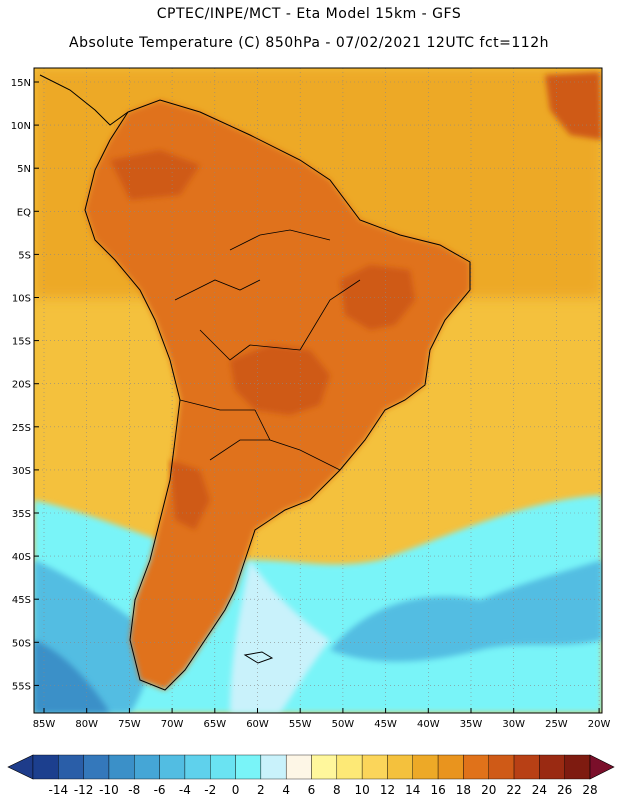  What do you see at coordinates (312, 790) in the screenshot?
I see `colorbar-label: 6` at bounding box center [312, 790].